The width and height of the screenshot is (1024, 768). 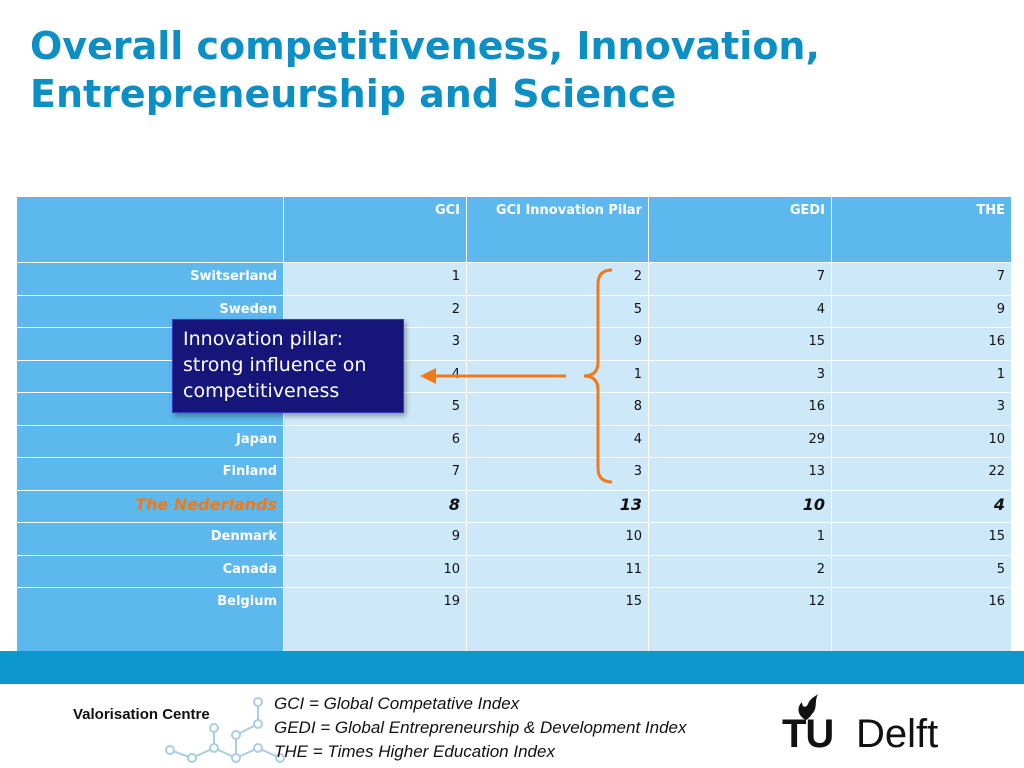 I want to click on innovation-cell: 3, so click(x=557, y=474).